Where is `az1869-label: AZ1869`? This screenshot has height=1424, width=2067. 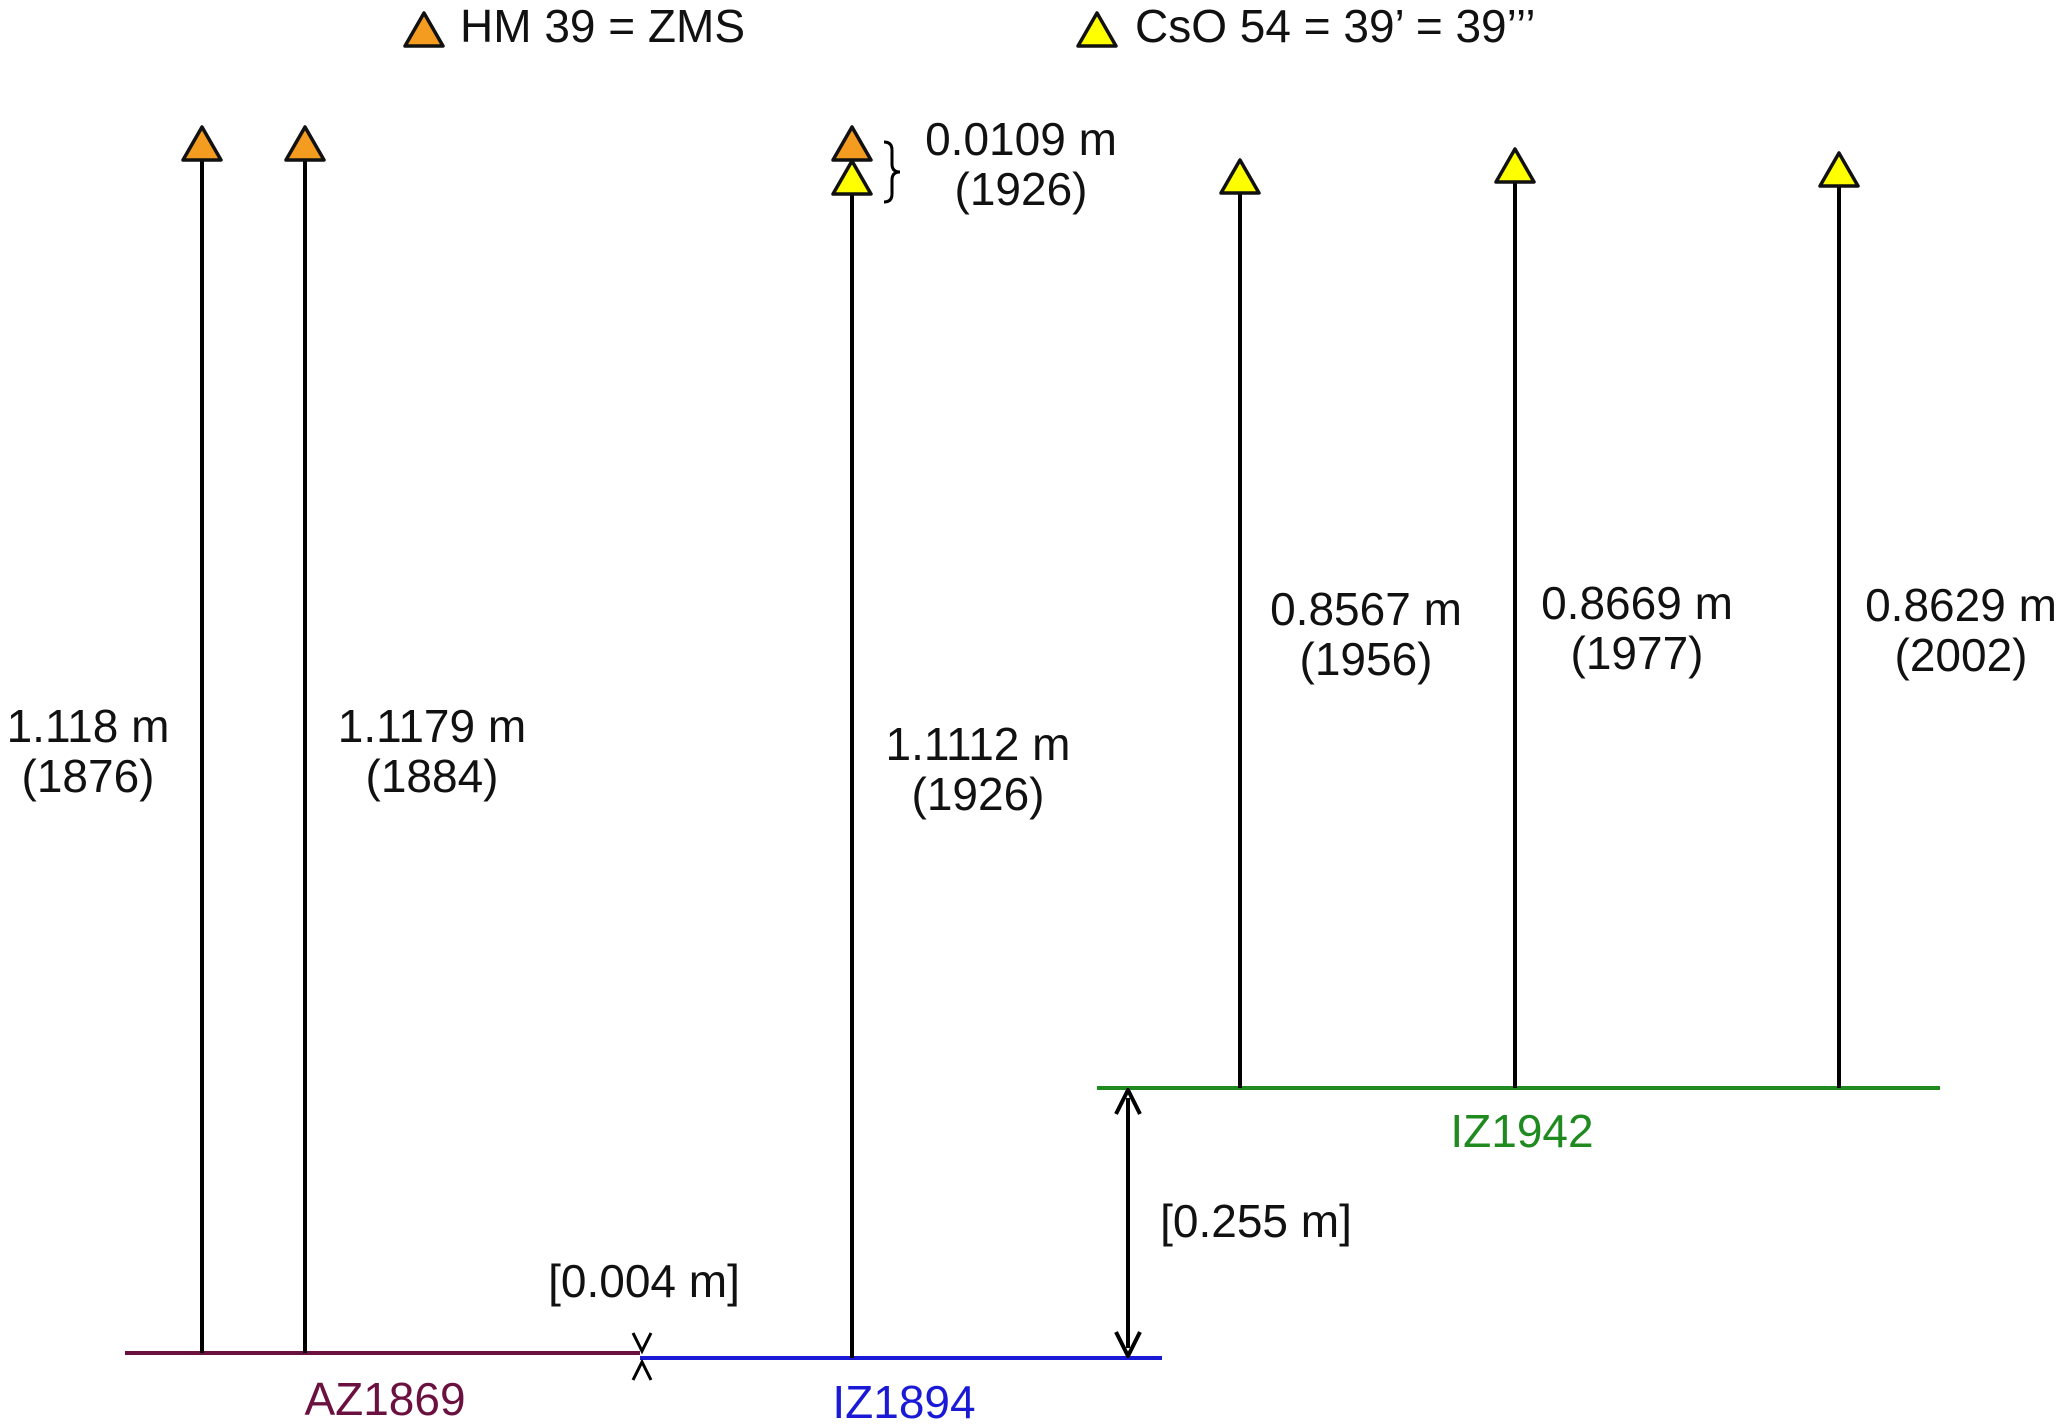 az1869-label: AZ1869 is located at coordinates (384, 1398).